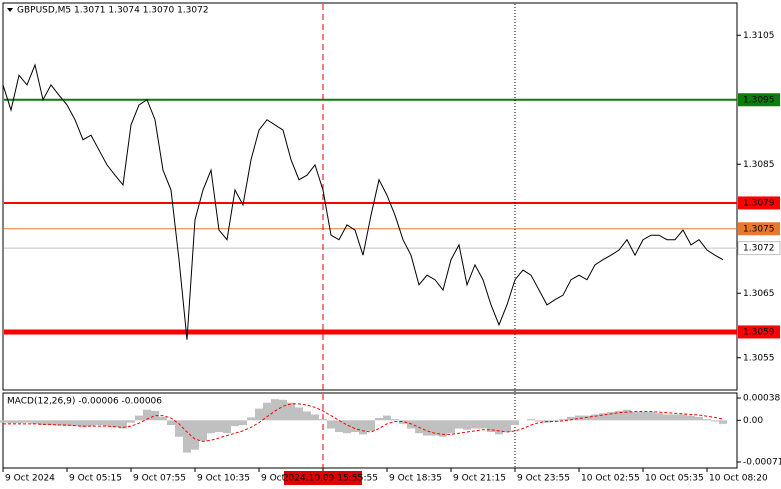 This screenshot has width=781, height=489. Describe the element at coordinates (753, 421) in the screenshot. I see `y-tick-label: 0.00` at that location.